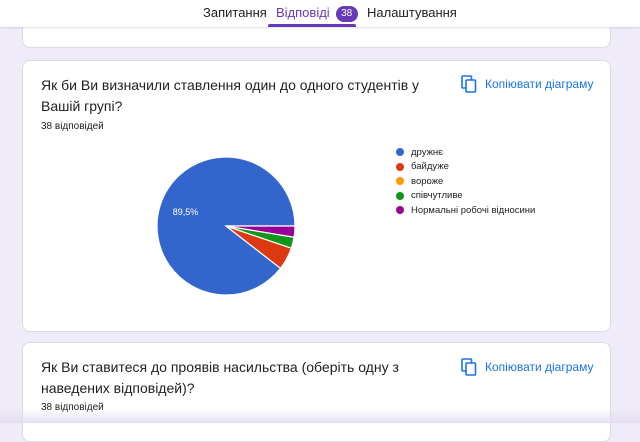  Describe the element at coordinates (320, 416) in the screenshot. I see `bottom-shadow` at that location.